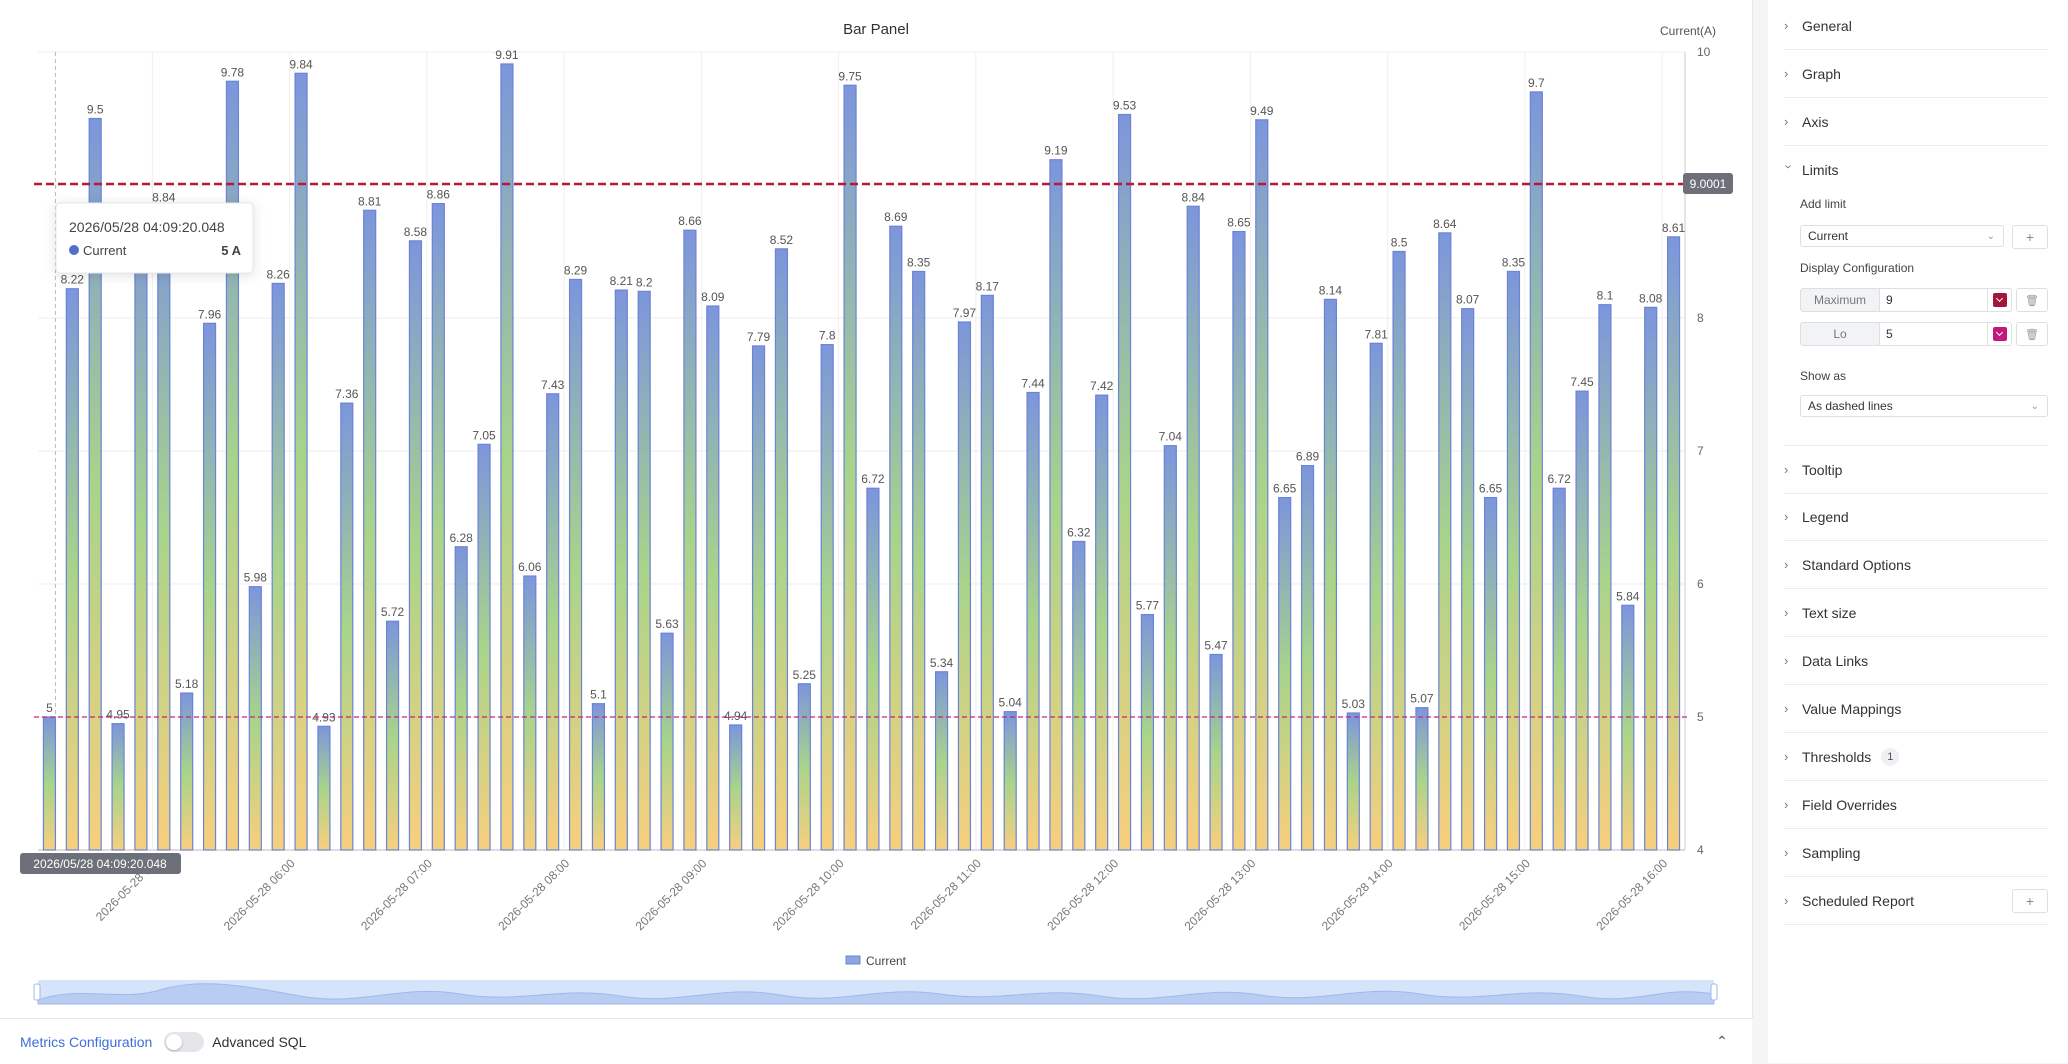 The height and width of the screenshot is (1064, 2068). I want to click on section-standard-options: › Standard Options, so click(1916, 565).